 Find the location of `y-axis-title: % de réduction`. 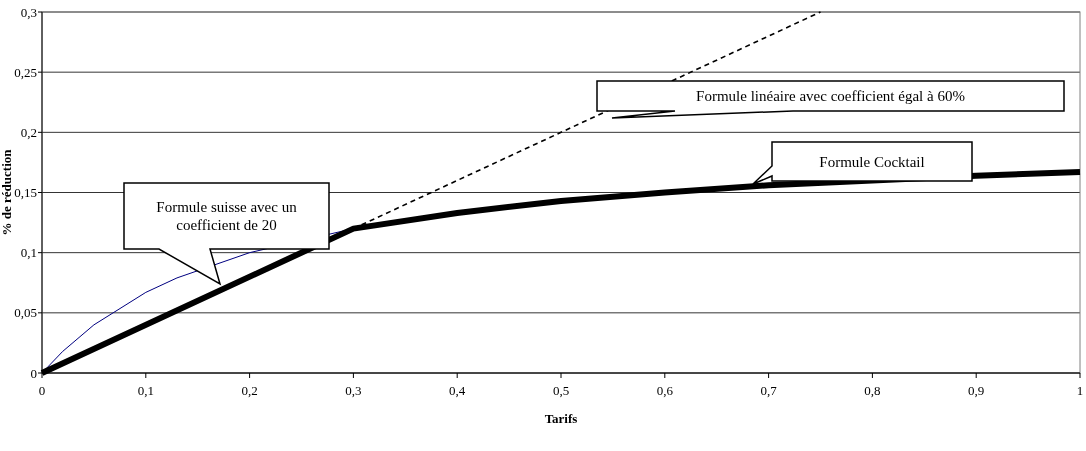

y-axis-title: % de réduction is located at coordinates (7, 192).